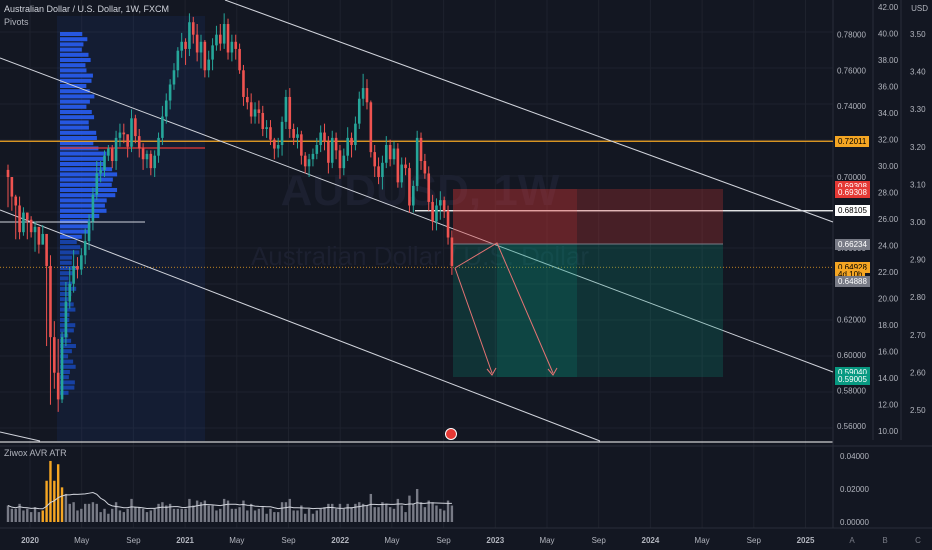 The image size is (932, 550). I want to click on scale-button-c: C, so click(918, 540).